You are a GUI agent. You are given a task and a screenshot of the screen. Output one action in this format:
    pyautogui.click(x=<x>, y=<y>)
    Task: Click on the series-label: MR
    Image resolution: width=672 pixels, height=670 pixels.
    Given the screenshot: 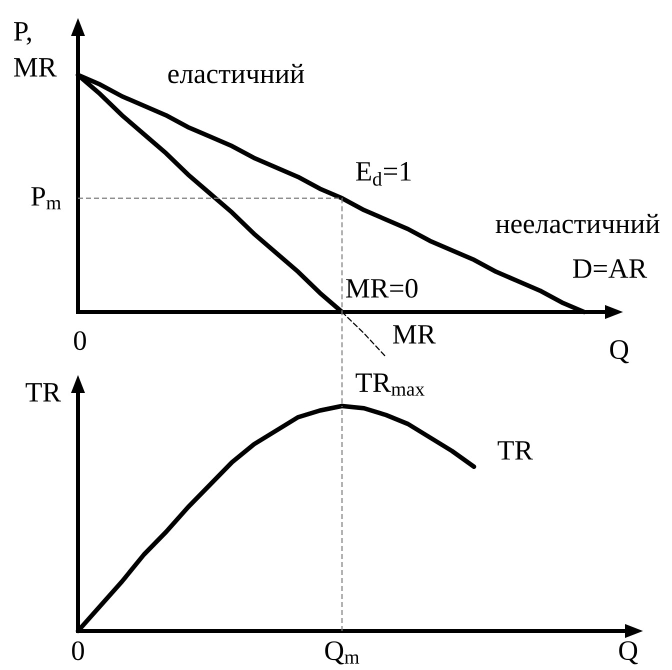 What is the action you would take?
    pyautogui.click(x=414, y=334)
    